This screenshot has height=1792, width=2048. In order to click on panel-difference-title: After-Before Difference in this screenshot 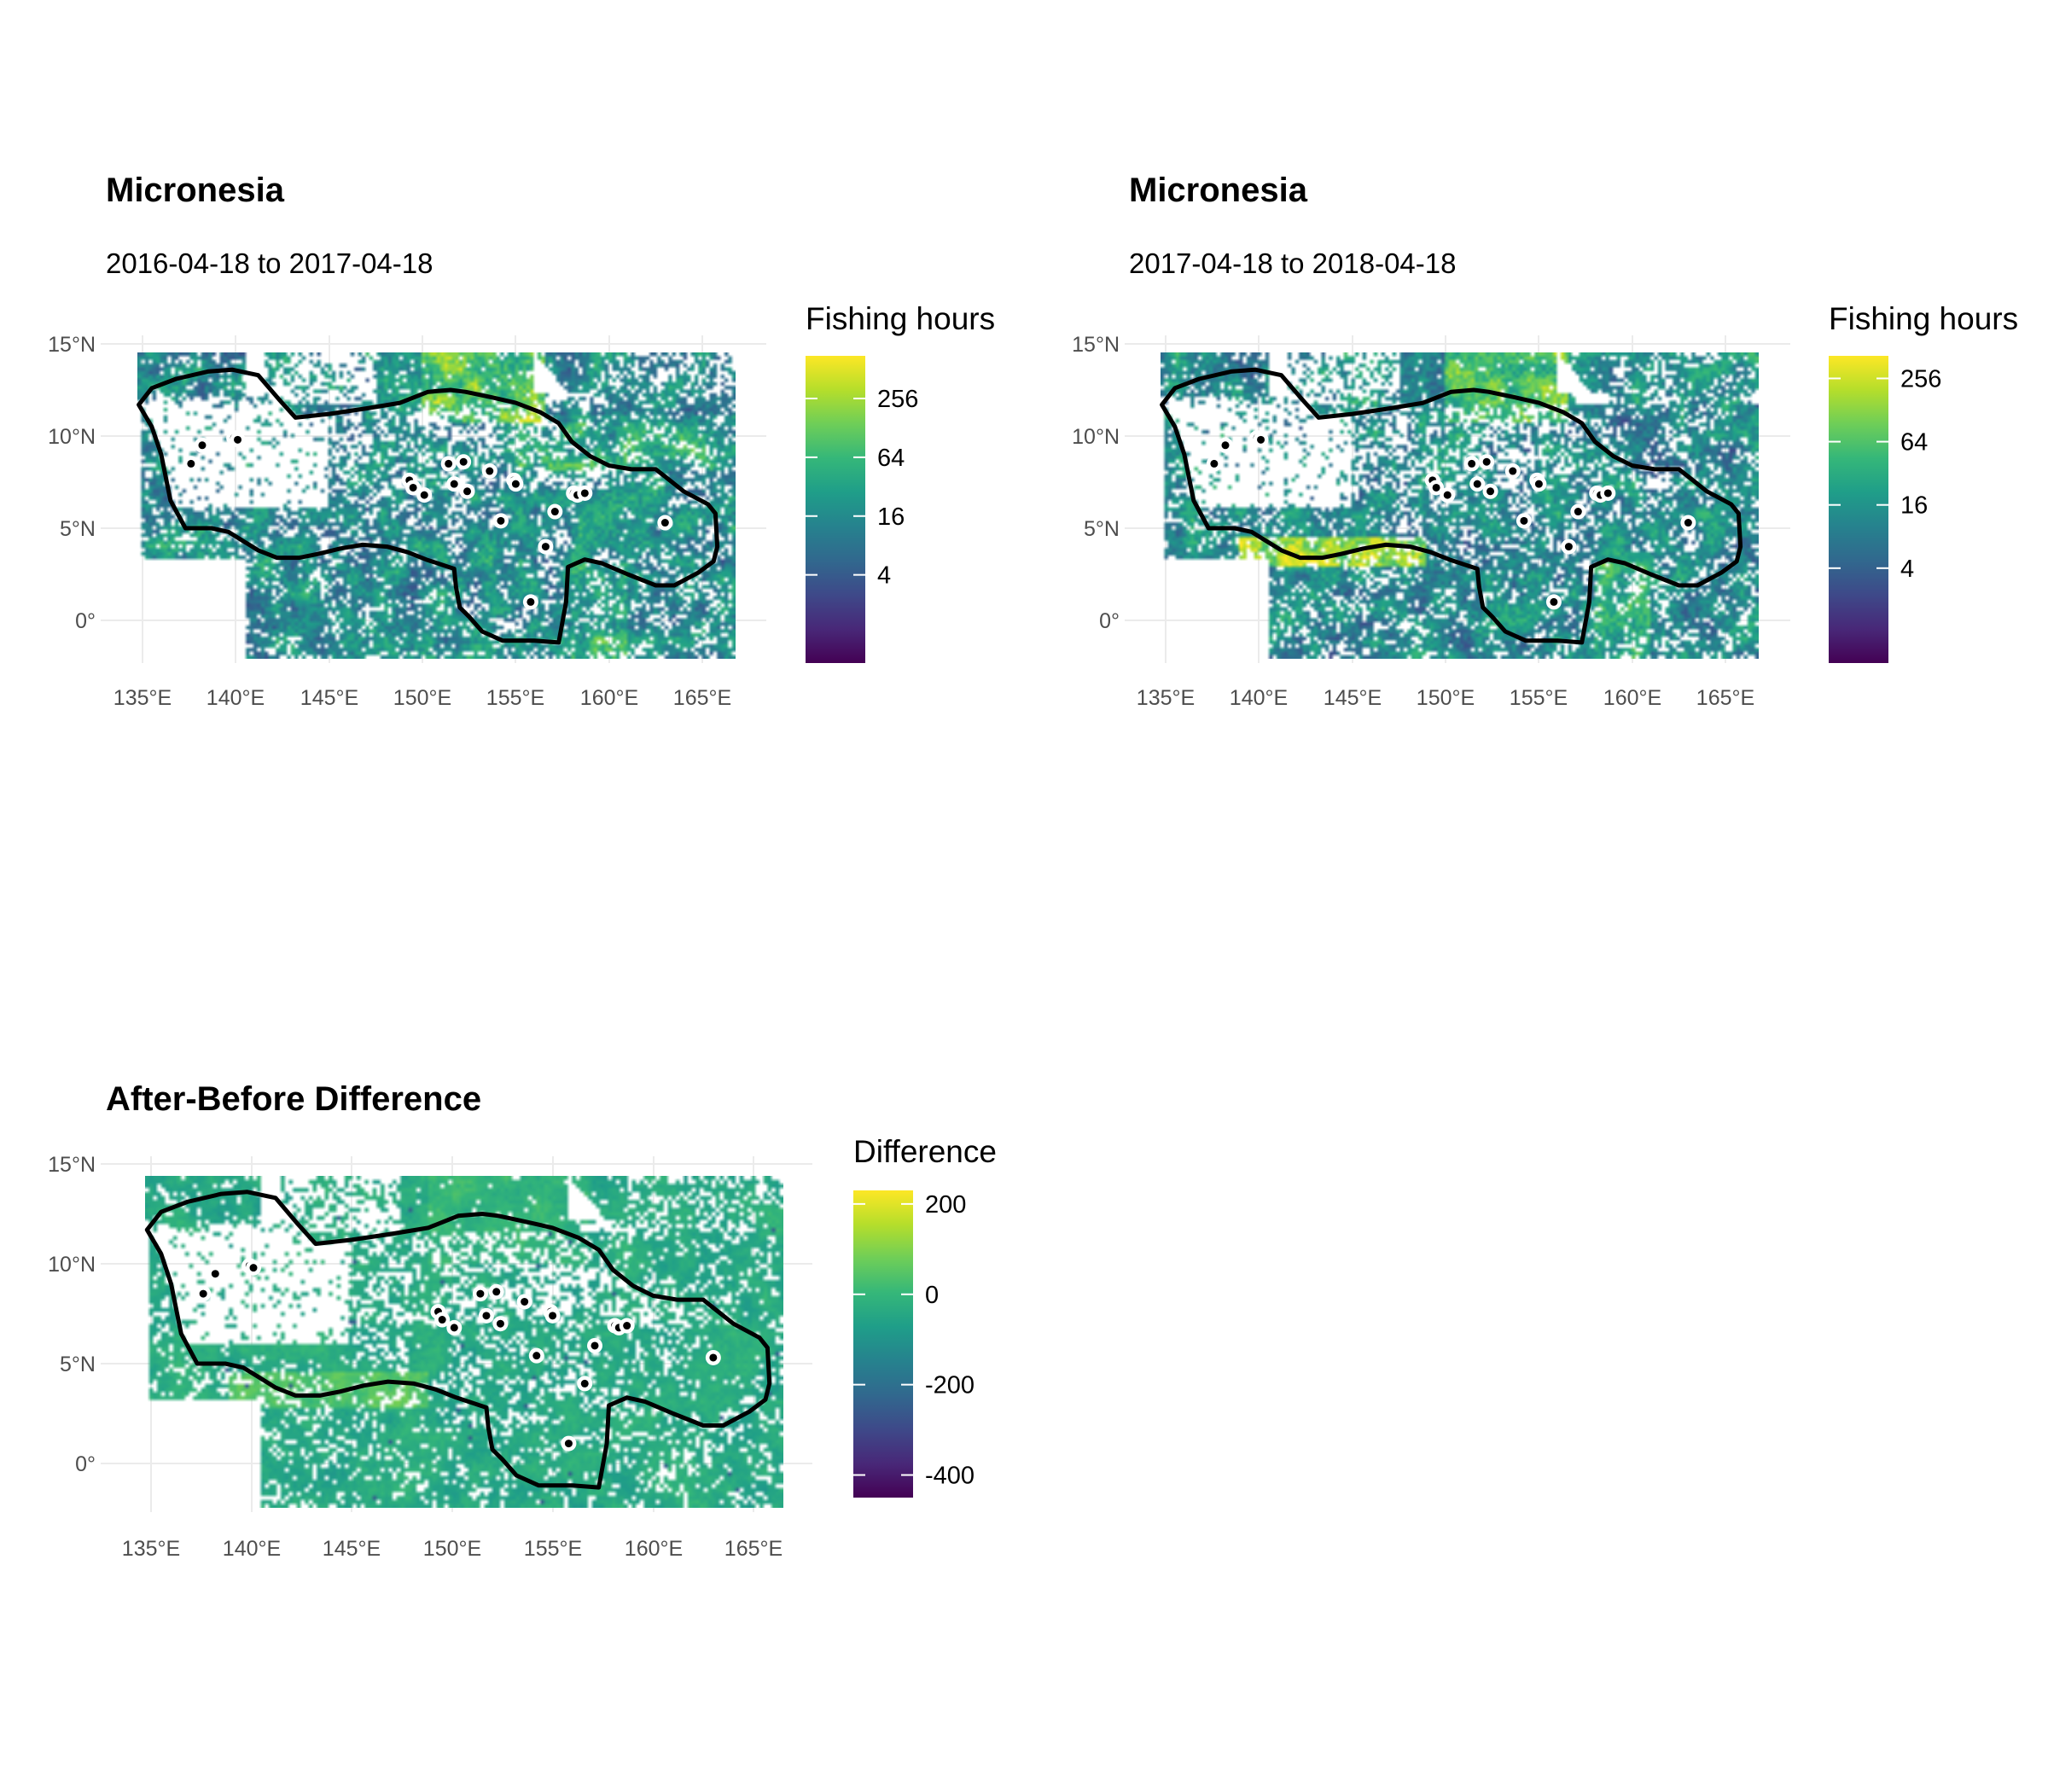, I will do `click(293, 1099)`.